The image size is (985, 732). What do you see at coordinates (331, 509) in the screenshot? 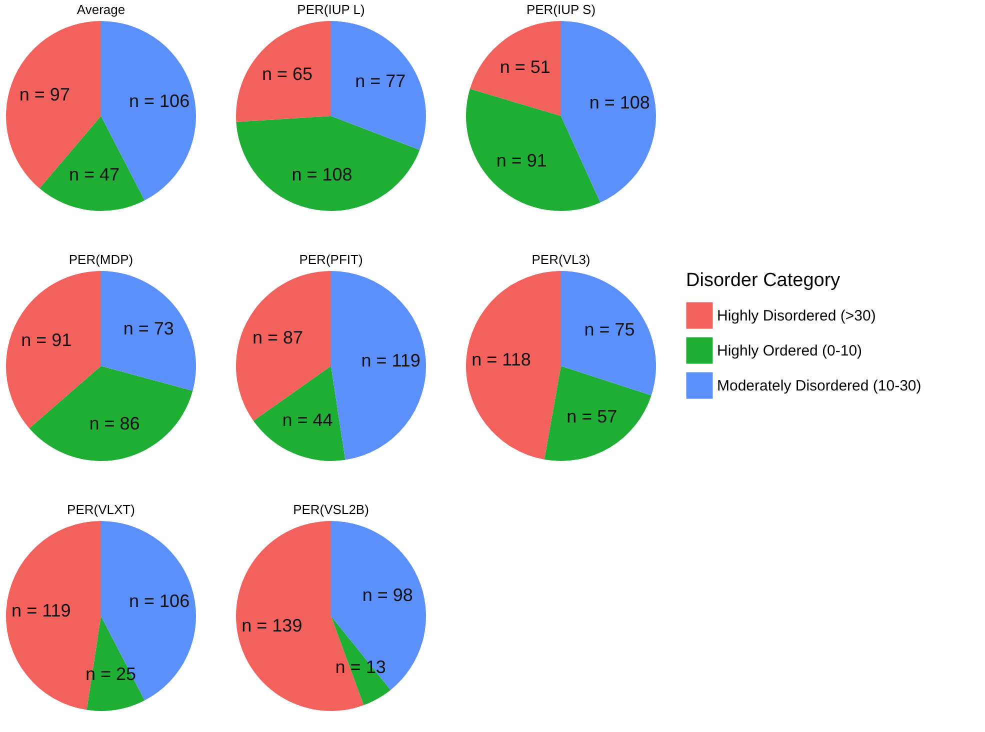
I see `chart-title: PER(VSL2B)` at bounding box center [331, 509].